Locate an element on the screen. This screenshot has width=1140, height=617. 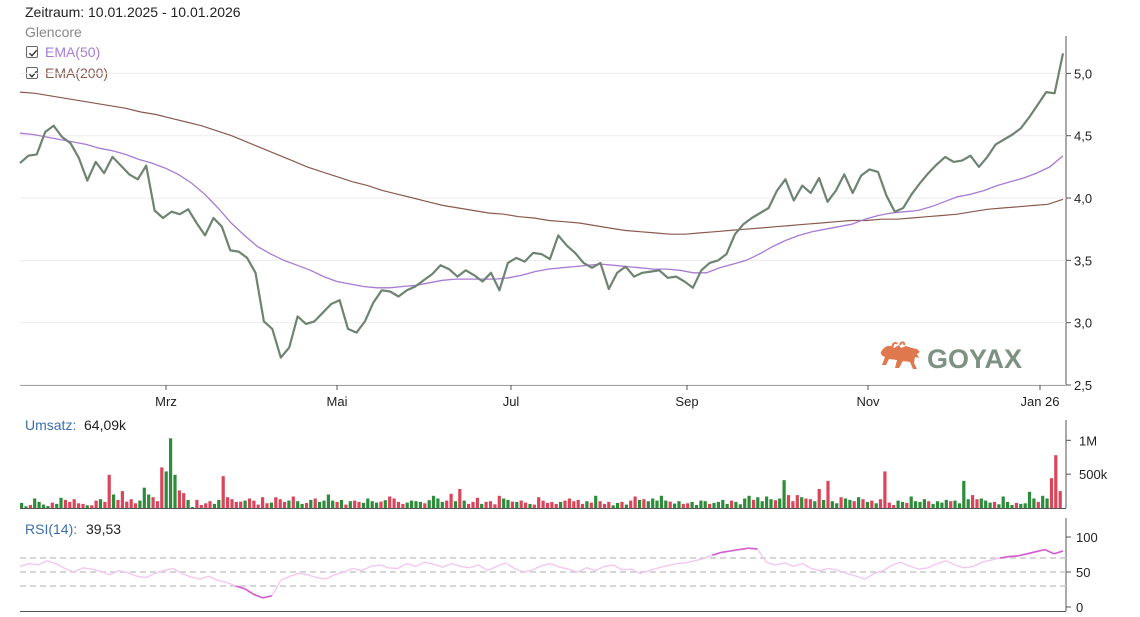
volume-tick-label: 500k is located at coordinates (1093, 474).